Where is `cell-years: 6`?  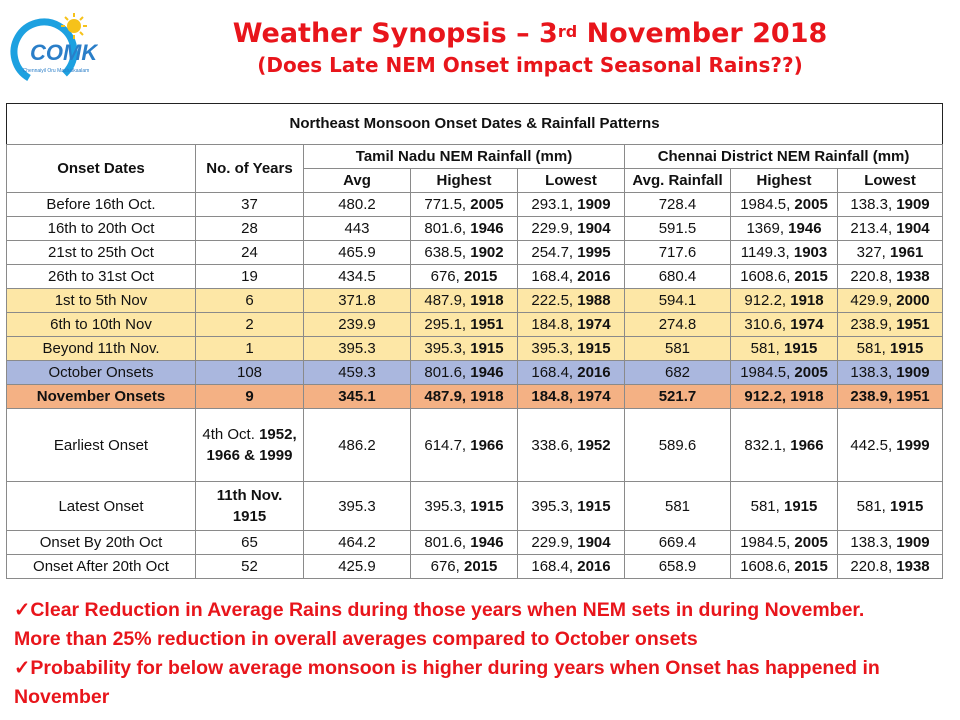
cell-years: 6 is located at coordinates (249, 300).